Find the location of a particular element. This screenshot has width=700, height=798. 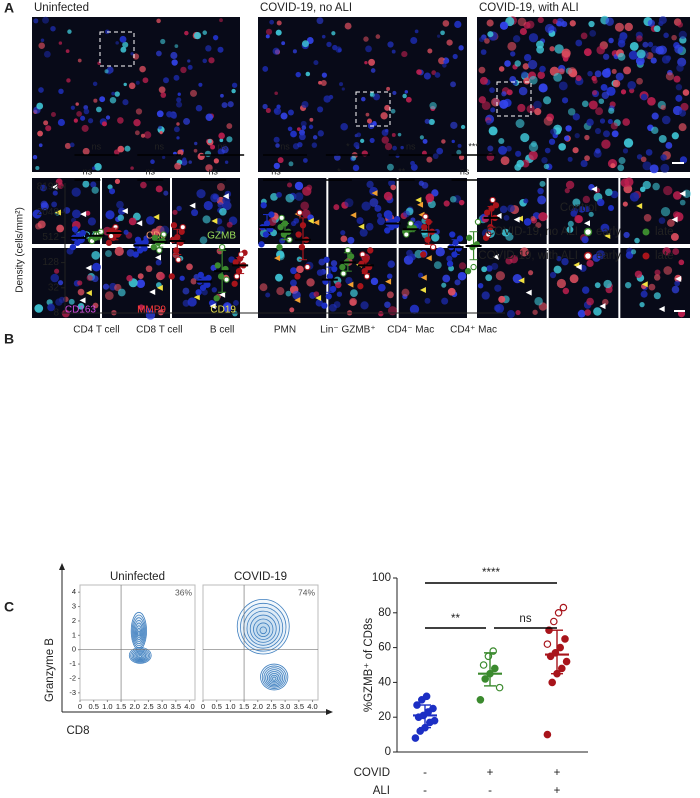

x-tick-label: 0 is located at coordinates (203, 706).